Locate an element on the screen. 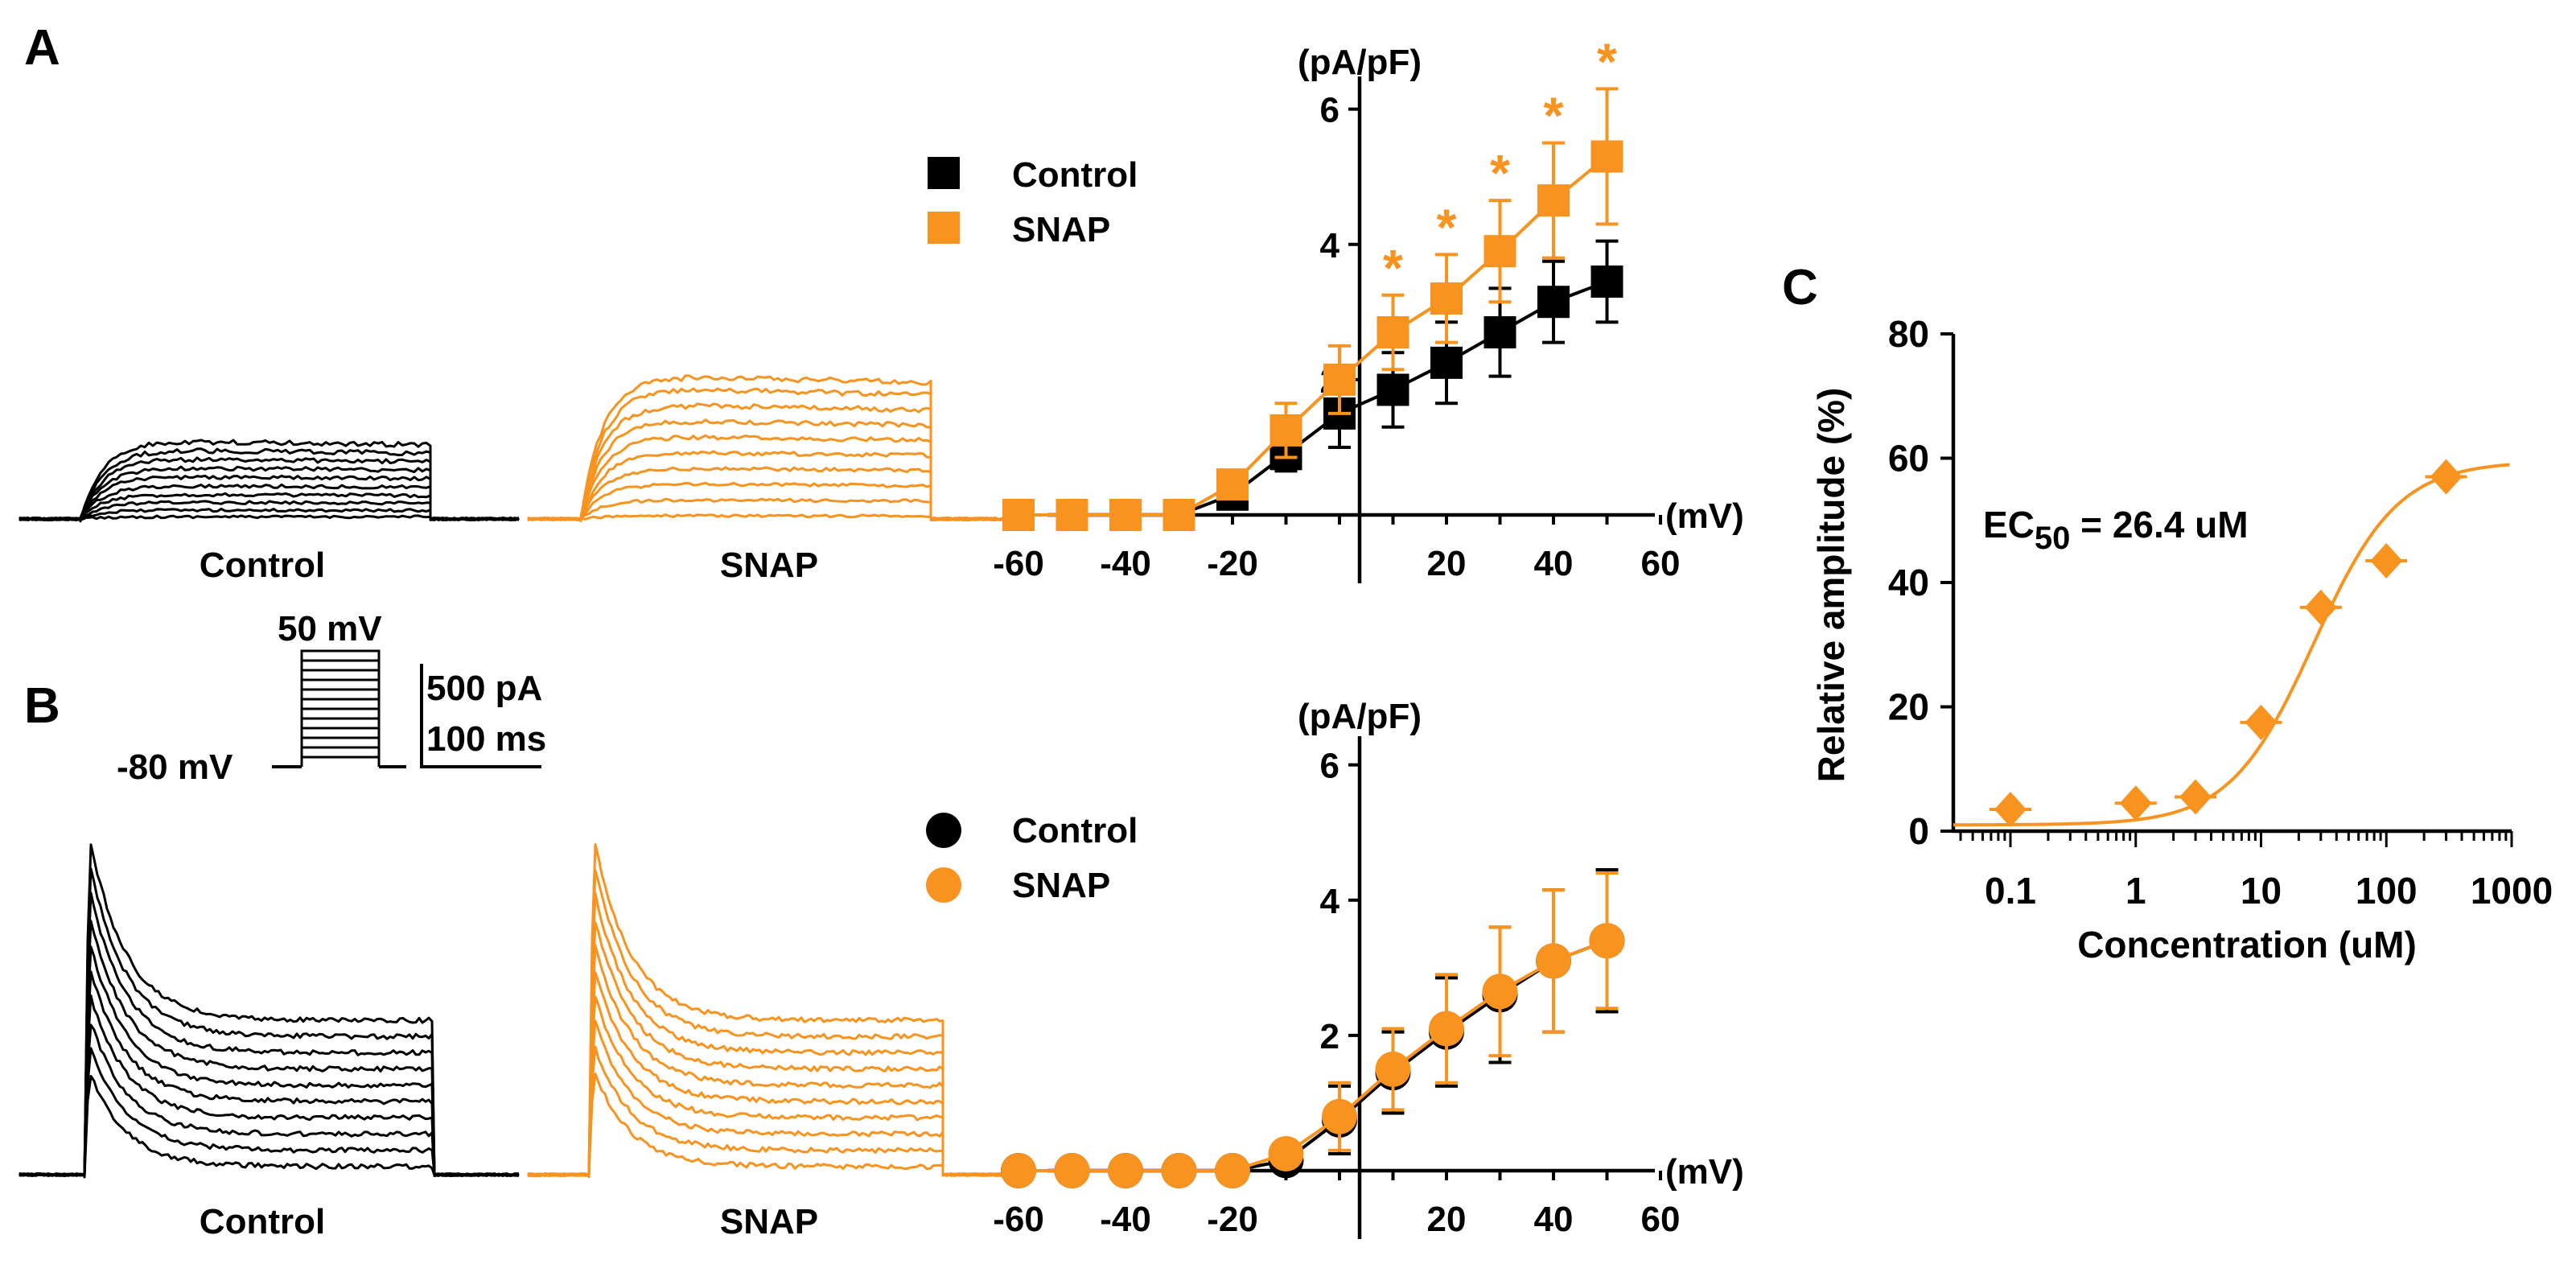 This screenshot has height=1264, width=2576. legend-a-snap-label: SNAP is located at coordinates (1061, 230).